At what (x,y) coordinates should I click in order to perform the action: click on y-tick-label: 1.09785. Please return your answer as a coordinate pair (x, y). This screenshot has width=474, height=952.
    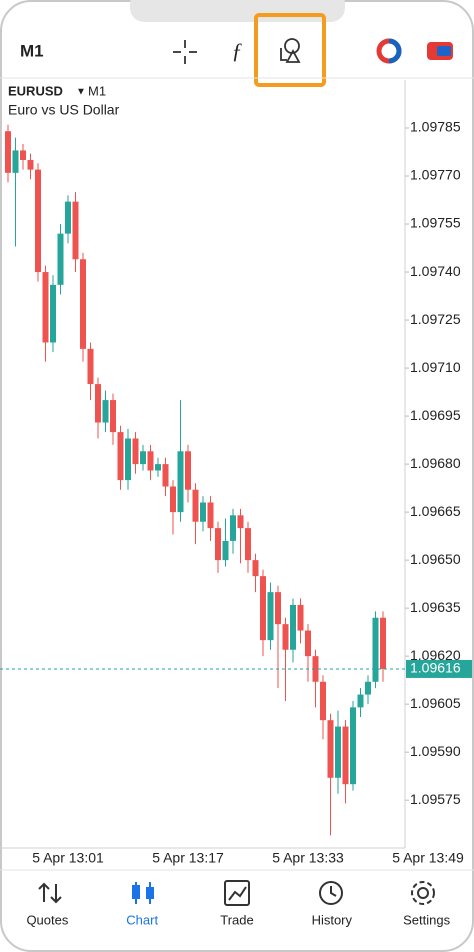
    Looking at the image, I should click on (435, 127).